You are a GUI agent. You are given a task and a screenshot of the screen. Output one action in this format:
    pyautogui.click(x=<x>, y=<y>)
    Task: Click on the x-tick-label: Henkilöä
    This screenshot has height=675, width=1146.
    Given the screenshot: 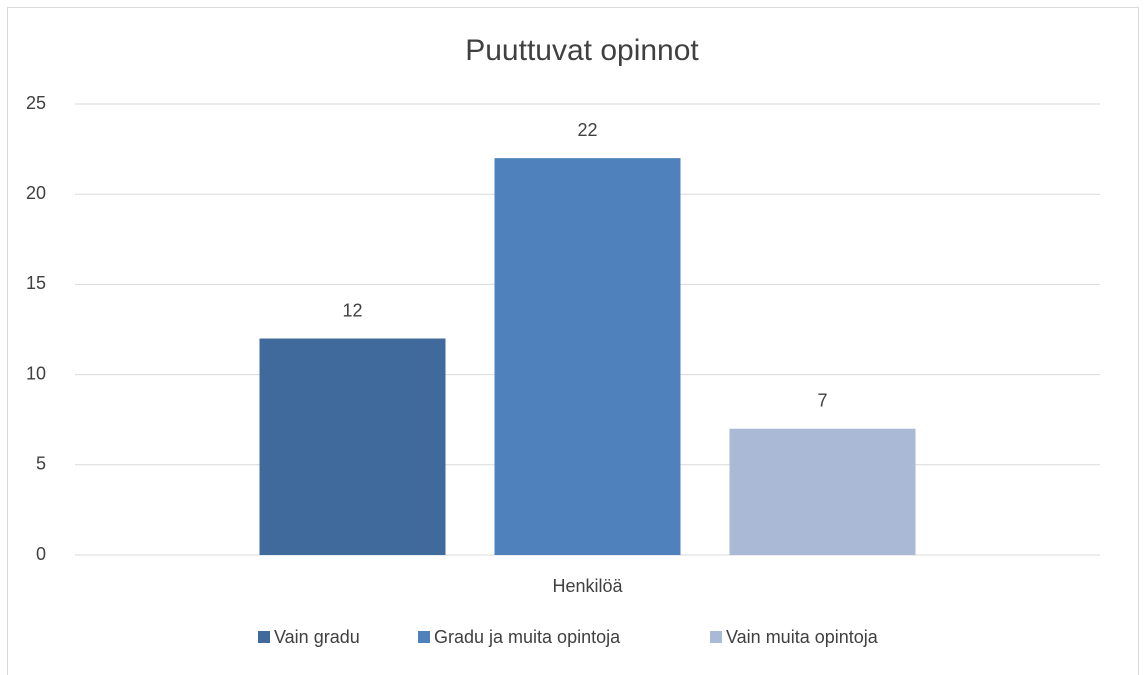 What is the action you would take?
    pyautogui.click(x=587, y=586)
    